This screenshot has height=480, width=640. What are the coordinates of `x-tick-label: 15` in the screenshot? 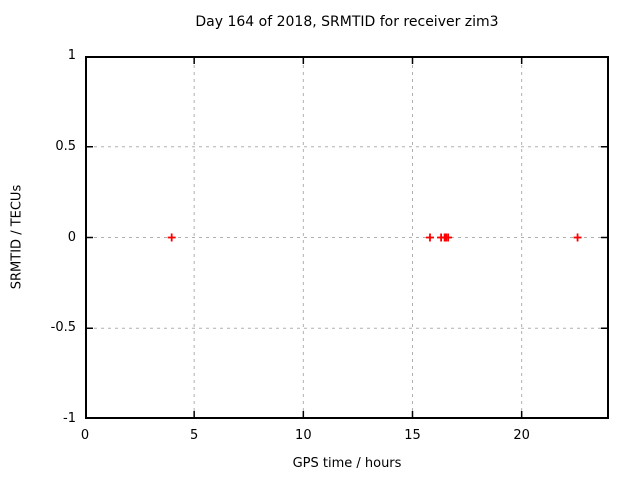 It's located at (412, 435).